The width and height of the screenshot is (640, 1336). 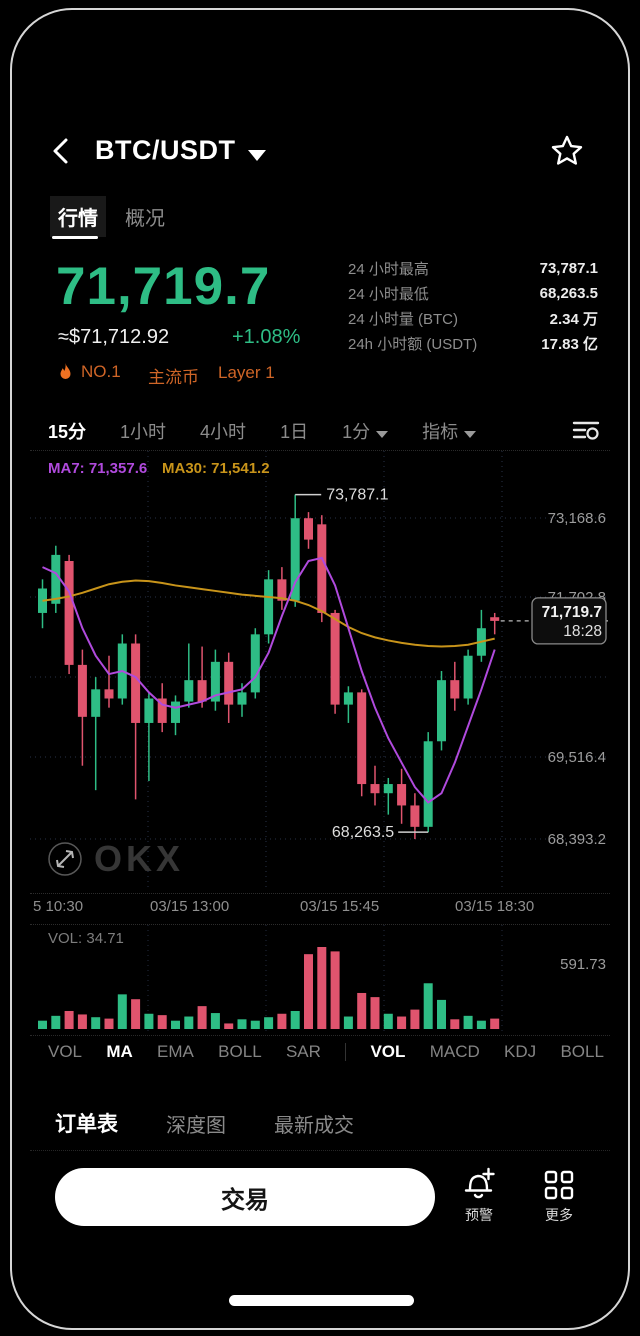 What do you see at coordinates (139, 858) in the screenshot?
I see `svg-text: OKX` at bounding box center [139, 858].